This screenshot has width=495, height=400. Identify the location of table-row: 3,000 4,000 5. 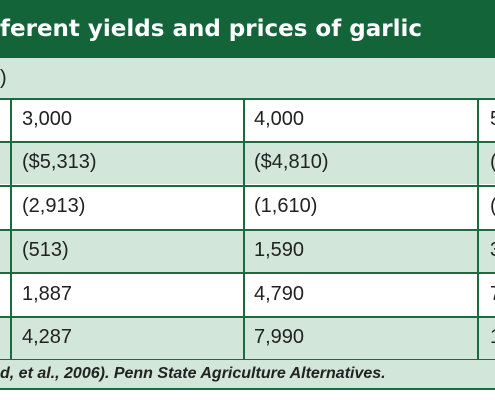
(247, 119).